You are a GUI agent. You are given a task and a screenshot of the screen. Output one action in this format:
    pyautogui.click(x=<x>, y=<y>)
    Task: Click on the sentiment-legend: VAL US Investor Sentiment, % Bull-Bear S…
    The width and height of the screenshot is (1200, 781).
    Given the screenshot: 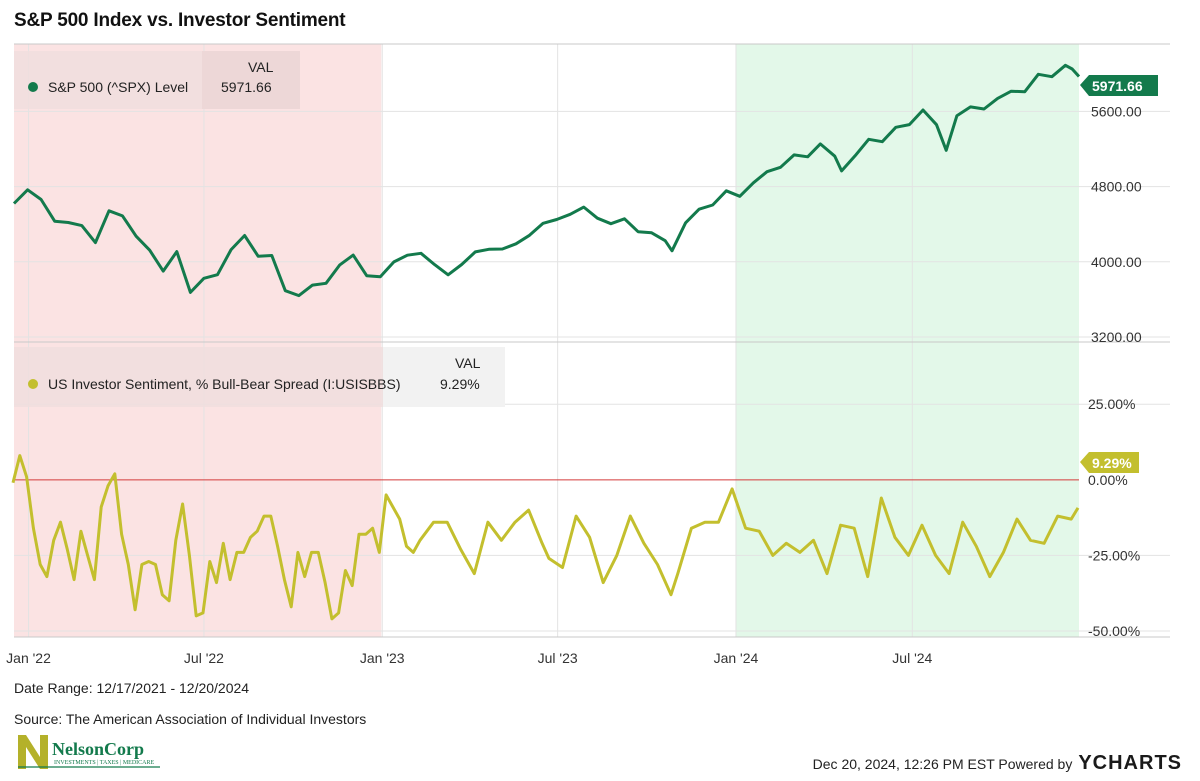 What is the action you would take?
    pyautogui.click(x=259, y=377)
    